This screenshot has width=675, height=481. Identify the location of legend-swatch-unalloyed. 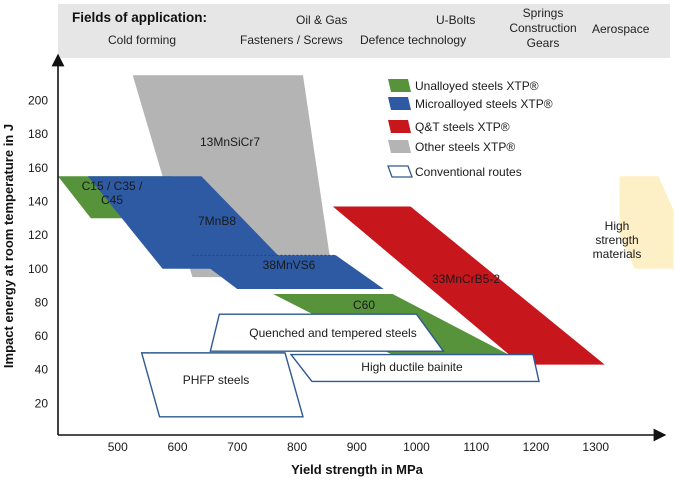
(399, 85).